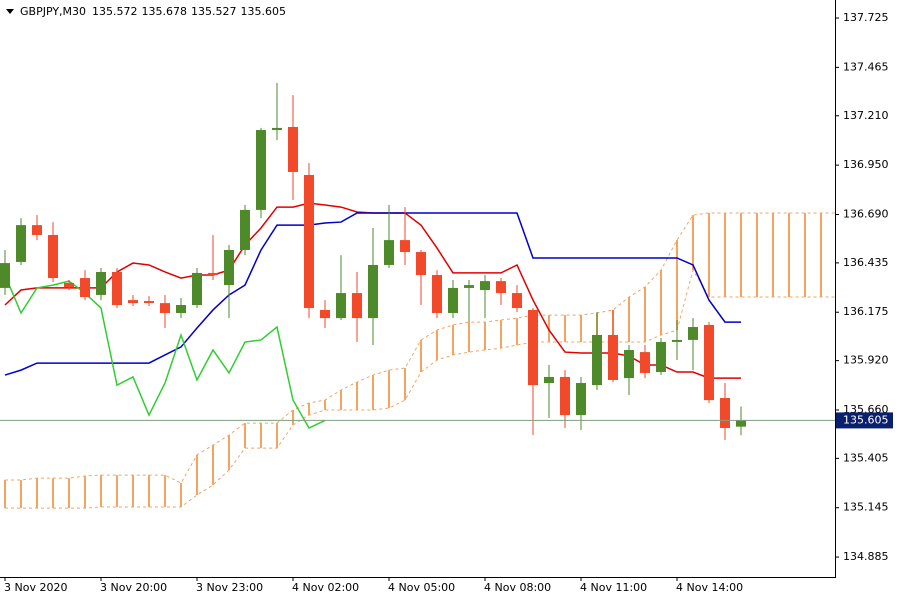 This screenshot has width=900, height=604. What do you see at coordinates (421, 587) in the screenshot?
I see `x-tick-label: 4 Nov 05:00` at bounding box center [421, 587].